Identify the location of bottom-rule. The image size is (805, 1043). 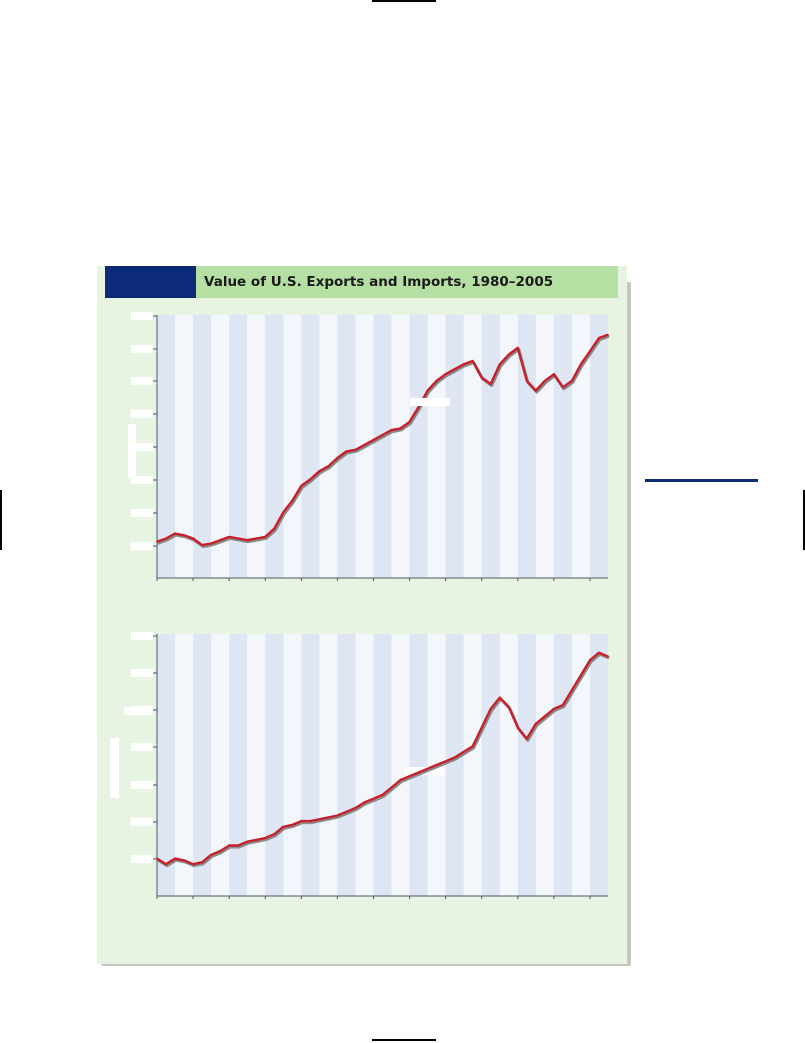
(404, 1040).